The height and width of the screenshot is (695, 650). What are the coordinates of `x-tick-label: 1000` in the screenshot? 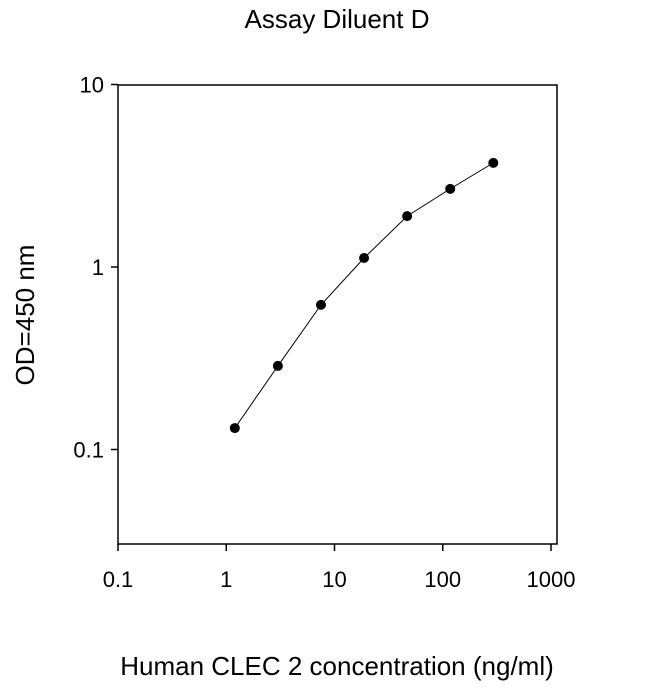 It's located at (551, 579).